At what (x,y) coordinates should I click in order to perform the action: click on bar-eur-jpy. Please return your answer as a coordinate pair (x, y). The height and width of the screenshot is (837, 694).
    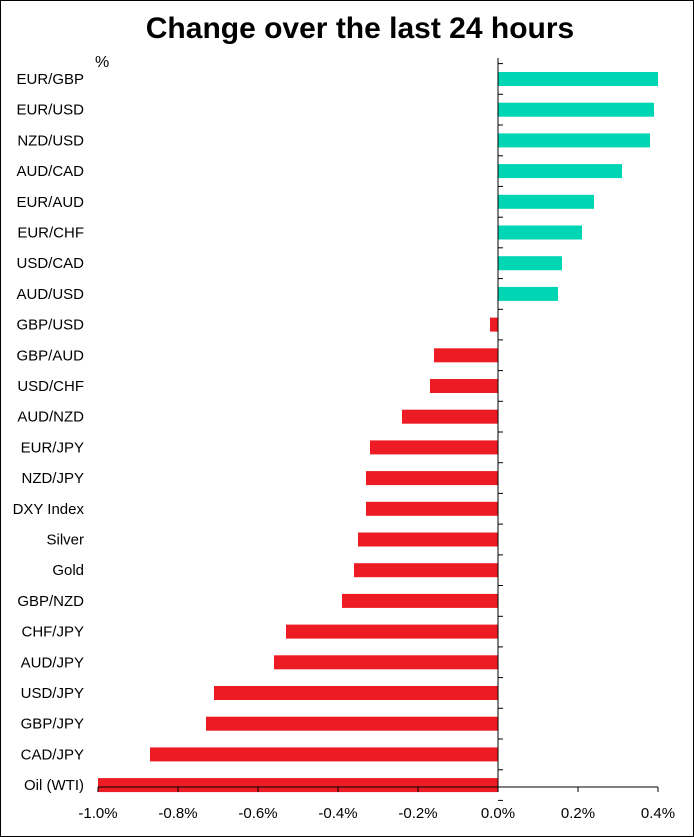
    Looking at the image, I should click on (434, 447).